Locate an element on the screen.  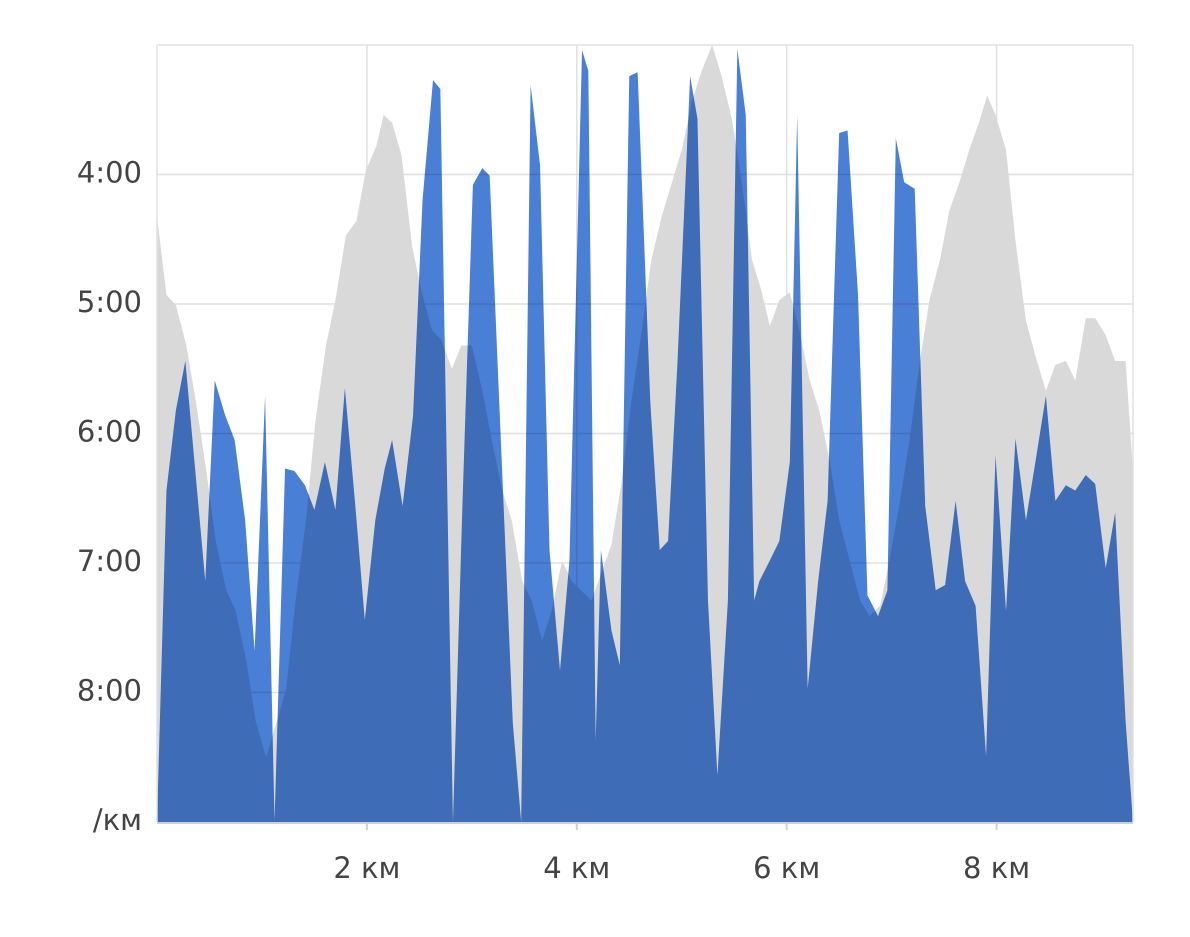
x-tick-label: 4 км is located at coordinates (576, 868).